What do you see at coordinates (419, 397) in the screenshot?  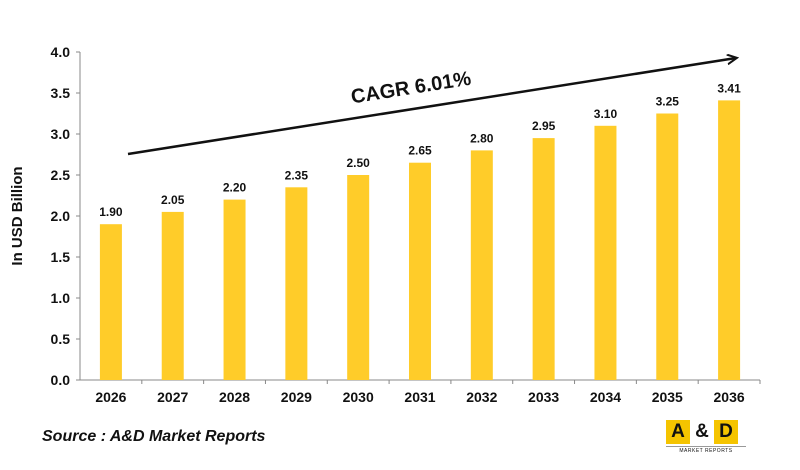 I see `x-tick-label-2031: 2031` at bounding box center [419, 397].